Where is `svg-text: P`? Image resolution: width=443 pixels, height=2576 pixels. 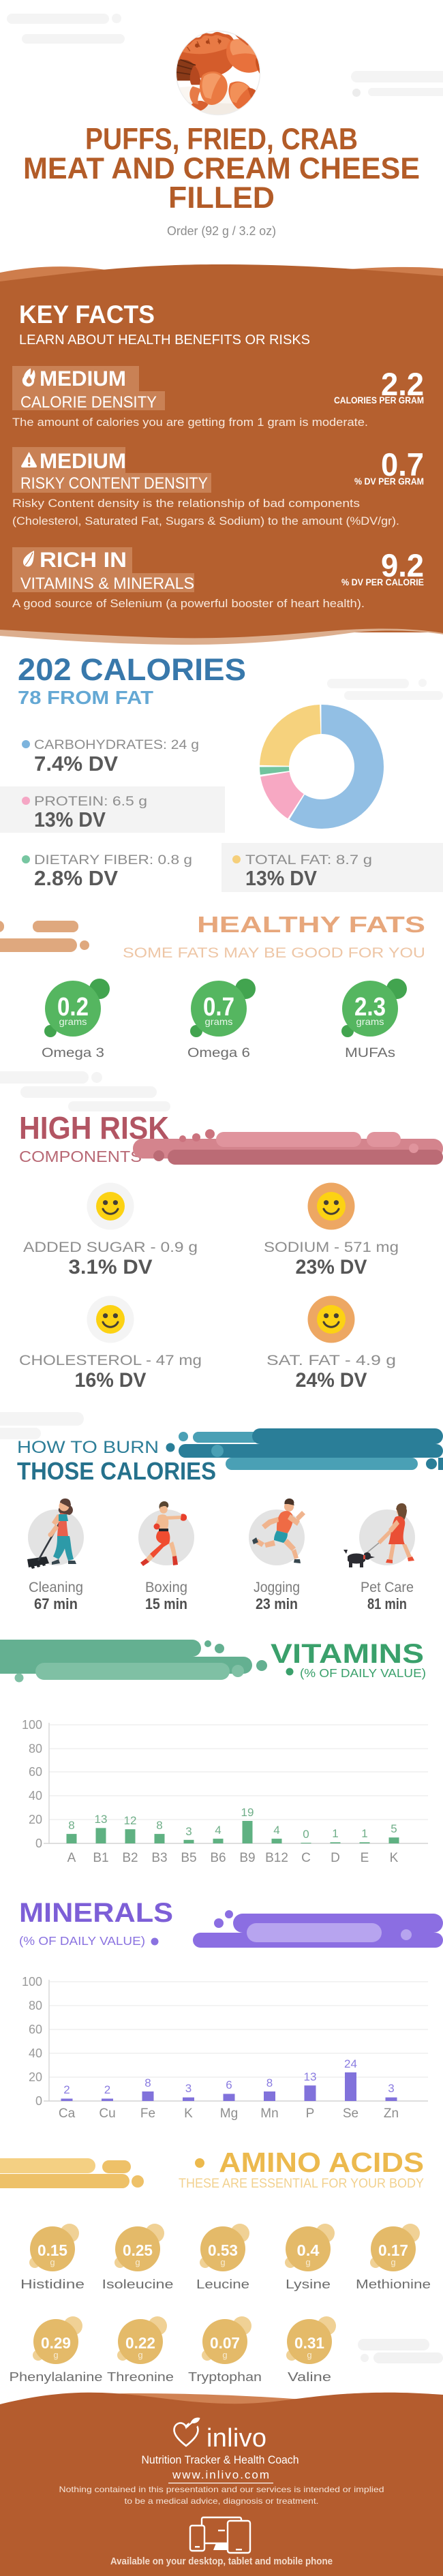 svg-text: P is located at coordinates (310, 2113).